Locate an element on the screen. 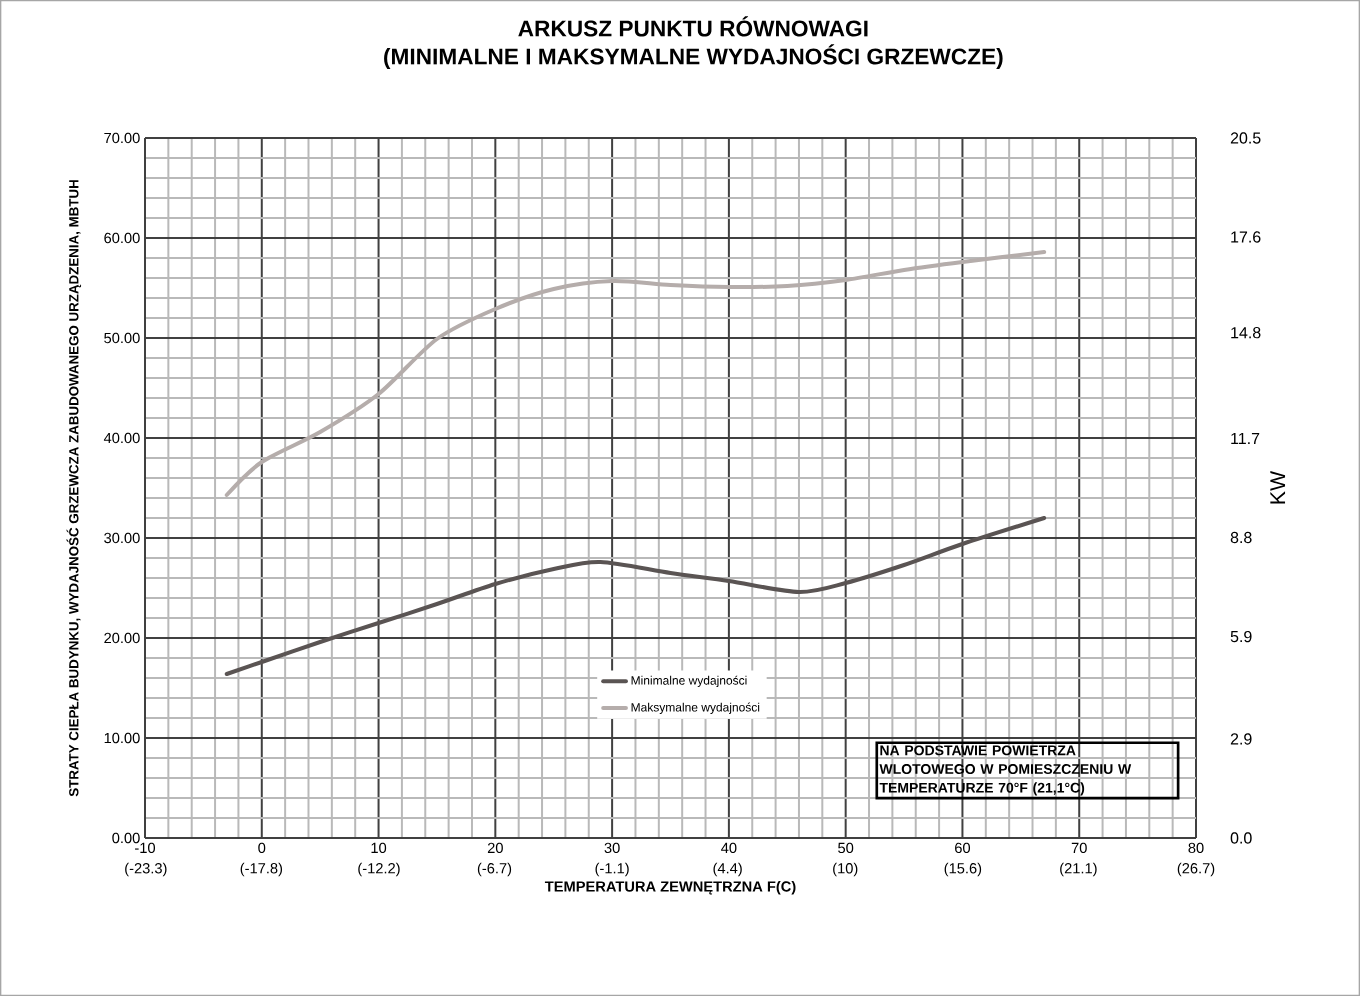 This screenshot has height=996, width=1360. y-tick-label: 0.00 is located at coordinates (126, 838).